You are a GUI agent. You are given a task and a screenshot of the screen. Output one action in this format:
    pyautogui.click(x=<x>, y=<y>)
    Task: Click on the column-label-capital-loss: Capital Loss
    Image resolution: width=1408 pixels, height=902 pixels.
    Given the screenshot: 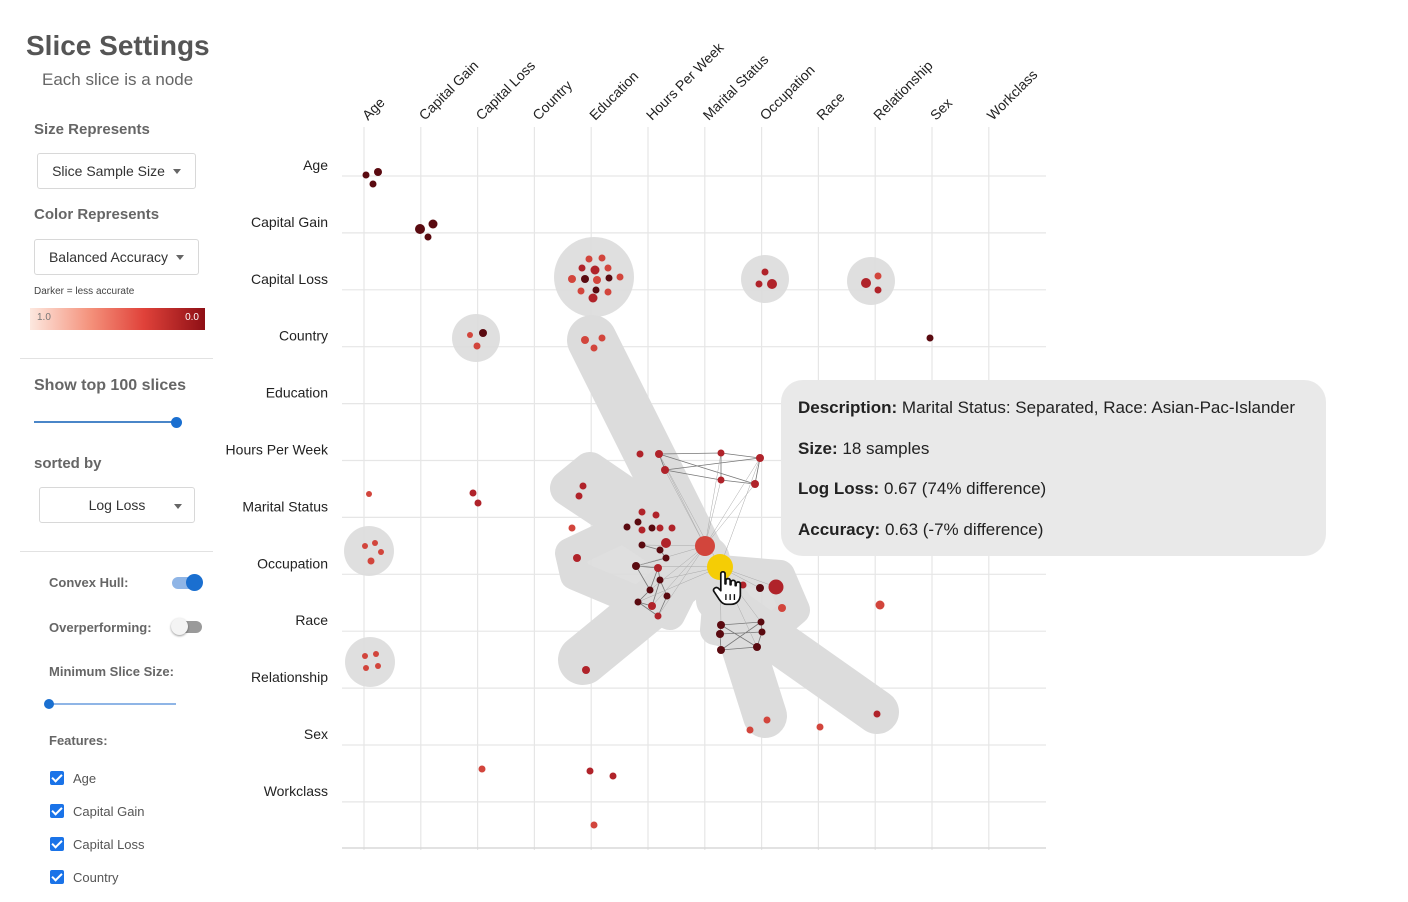 What is the action you would take?
    pyautogui.click(x=505, y=90)
    